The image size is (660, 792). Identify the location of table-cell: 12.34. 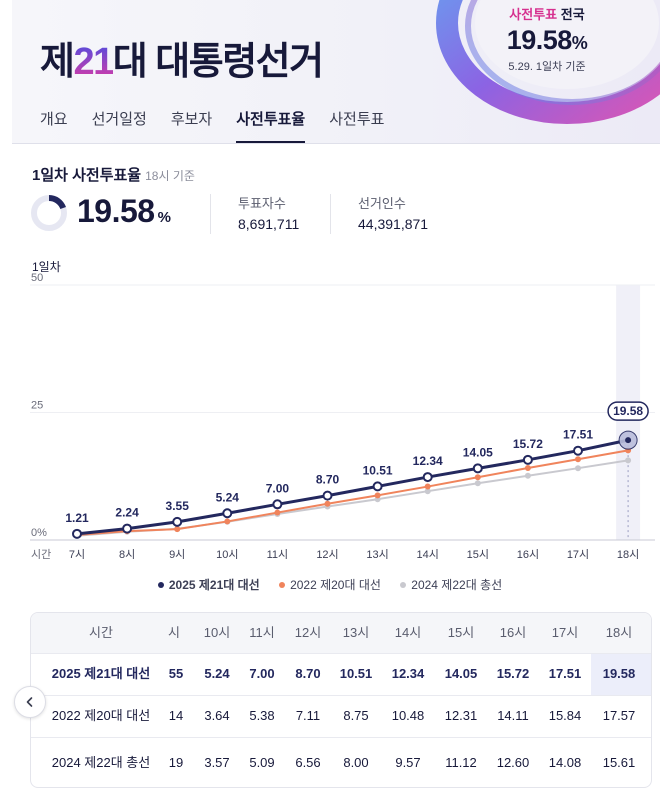
(408, 673).